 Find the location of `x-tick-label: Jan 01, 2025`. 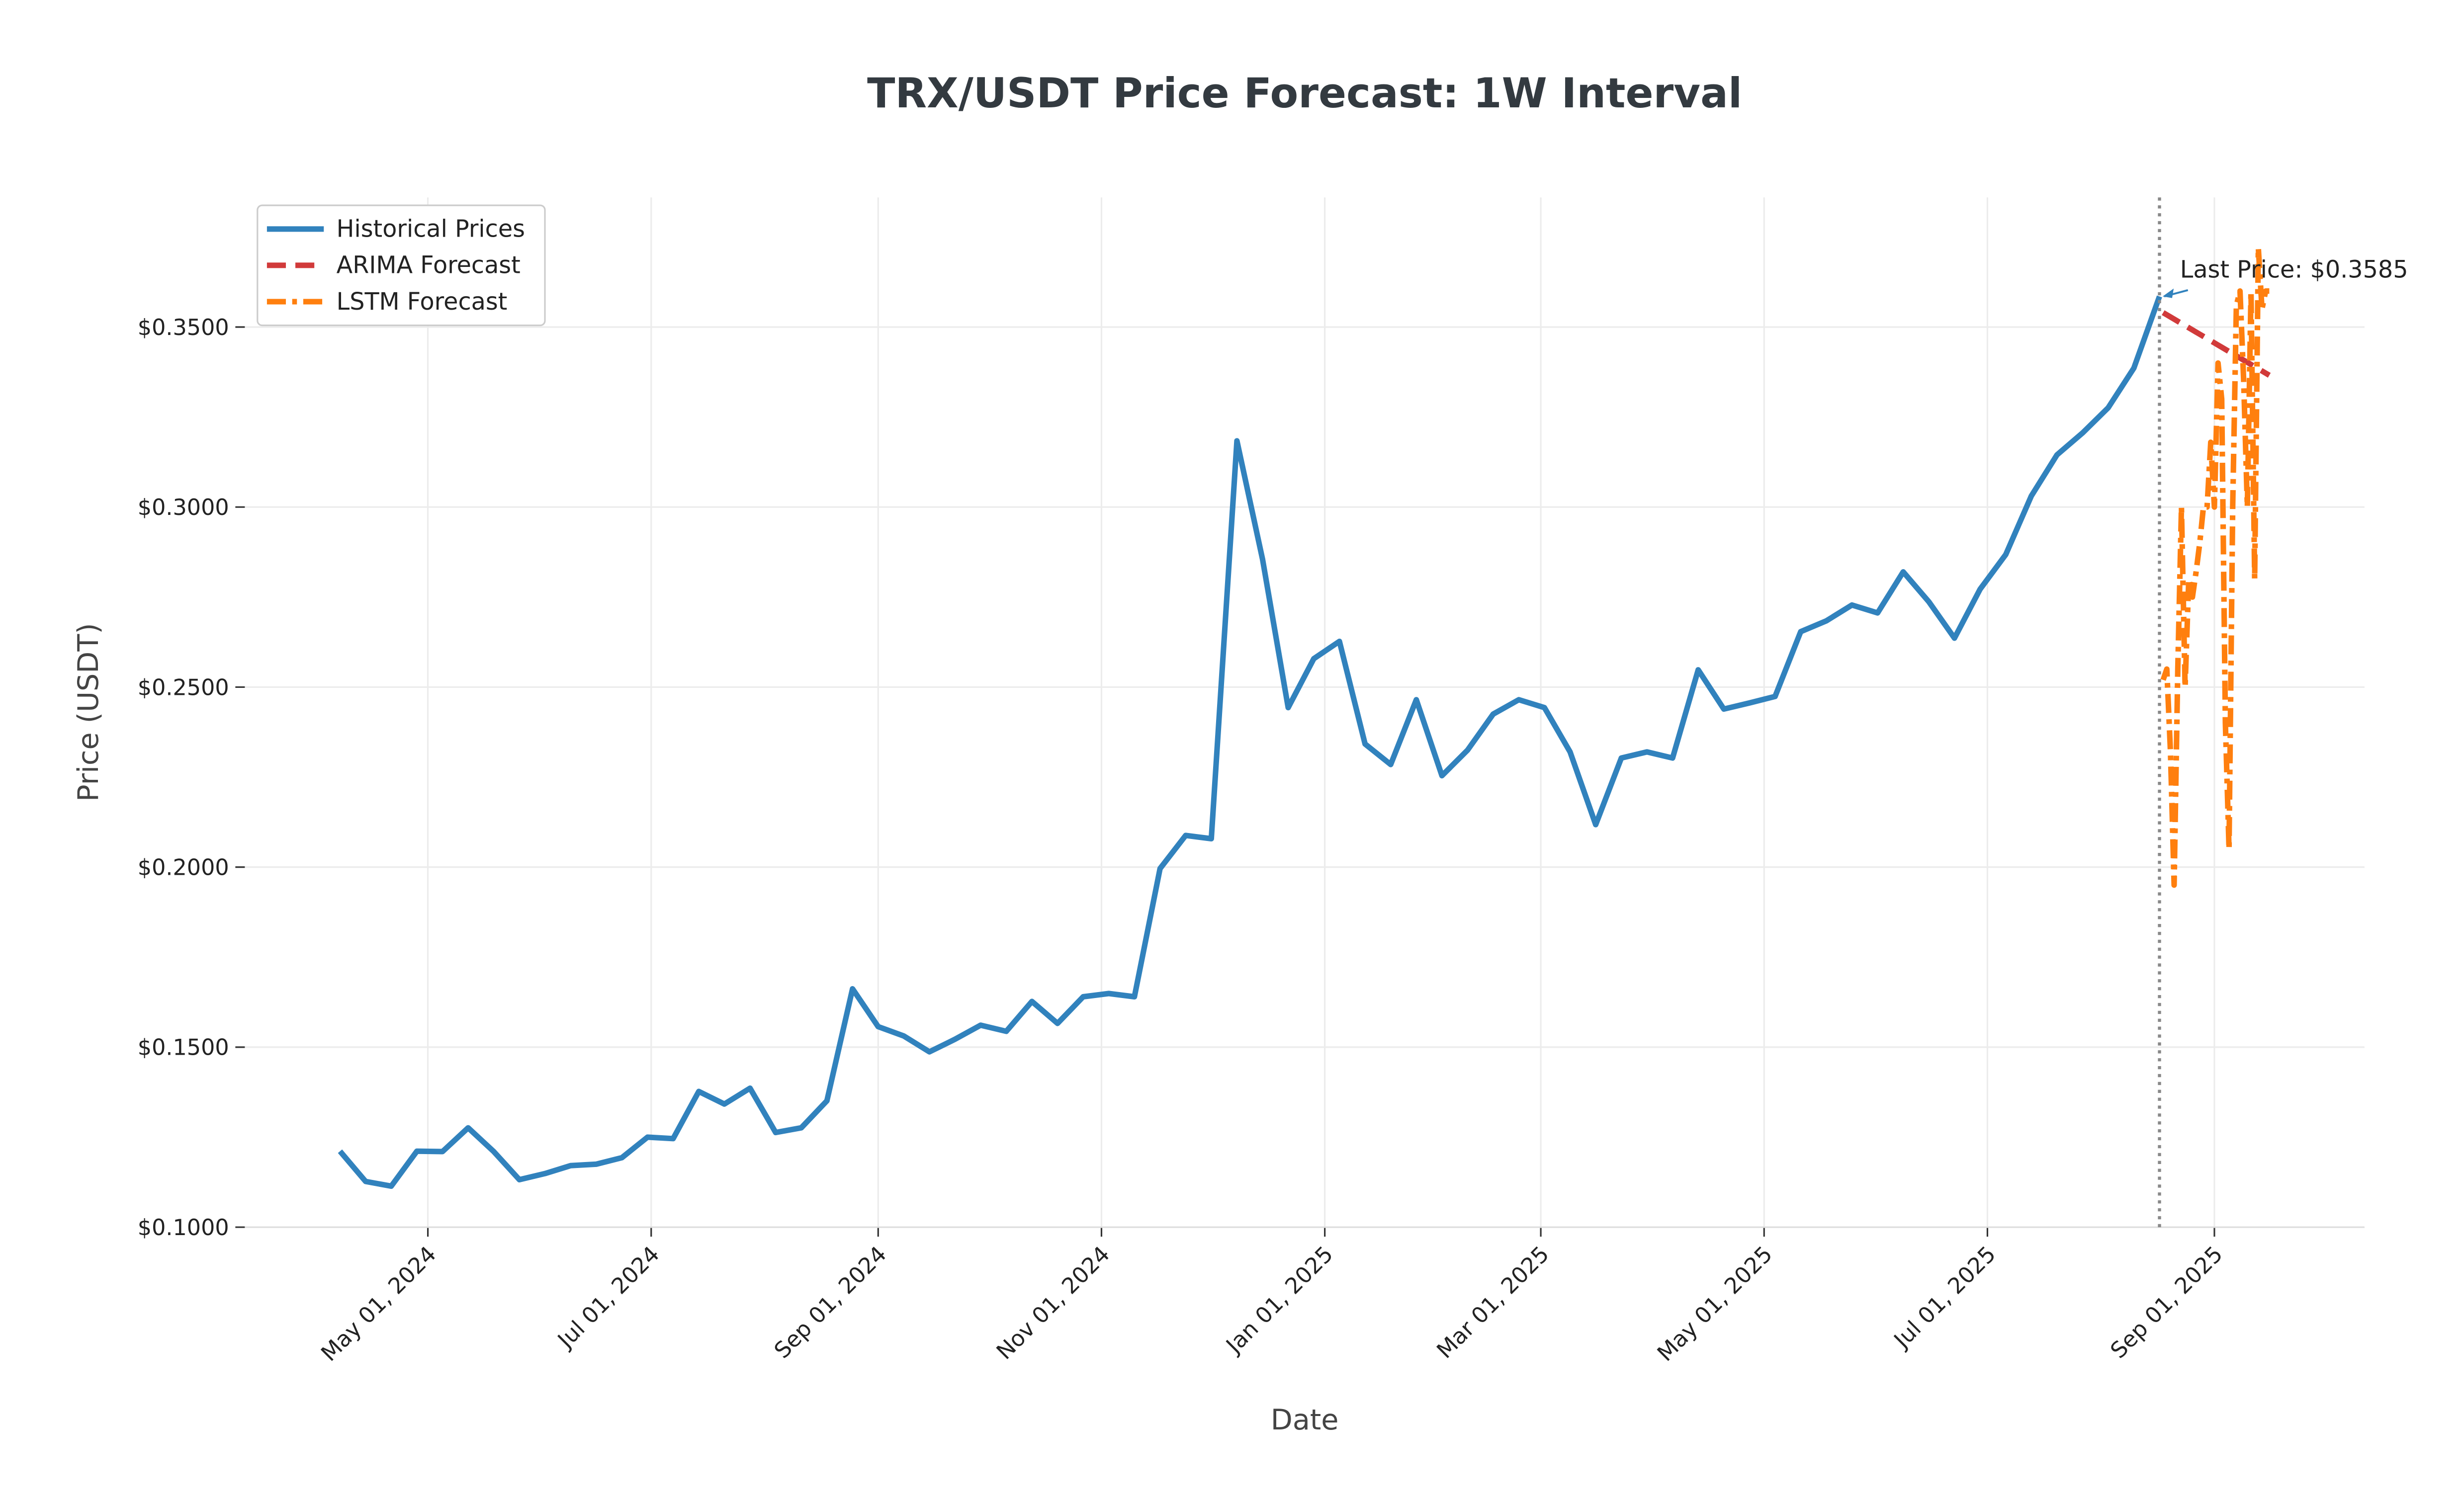

x-tick-label: Jan 01, 2025 is located at coordinates (1279, 1300).